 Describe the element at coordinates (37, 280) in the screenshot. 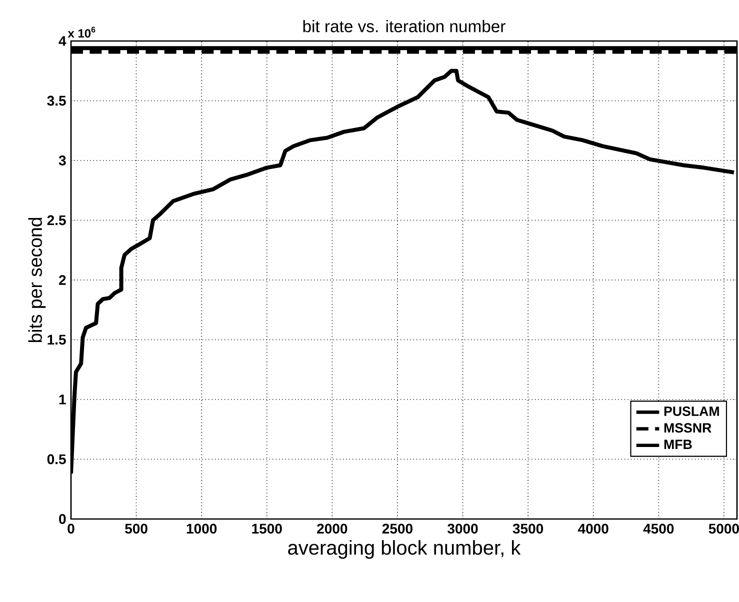

I see `y-axis-title: bits per second` at that location.